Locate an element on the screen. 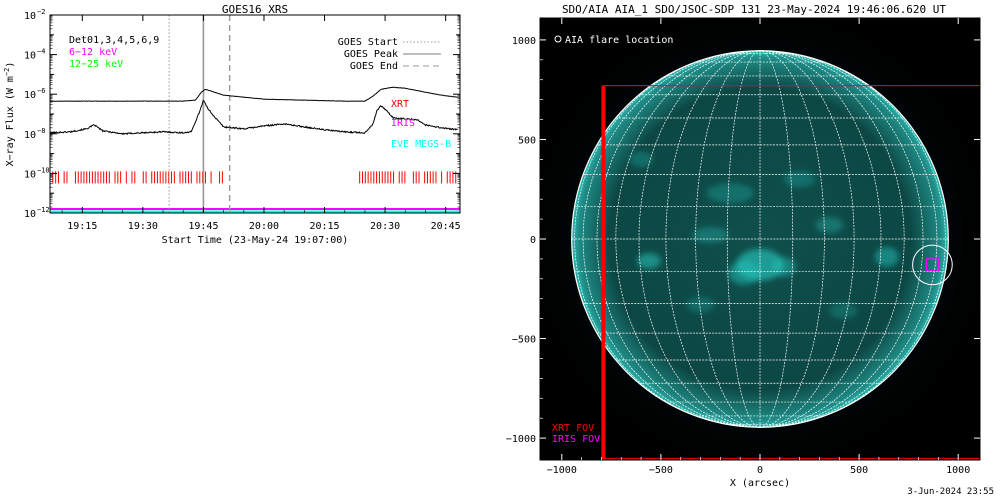  aia-x-axis-label: X (arcsec) is located at coordinates (760, 483).